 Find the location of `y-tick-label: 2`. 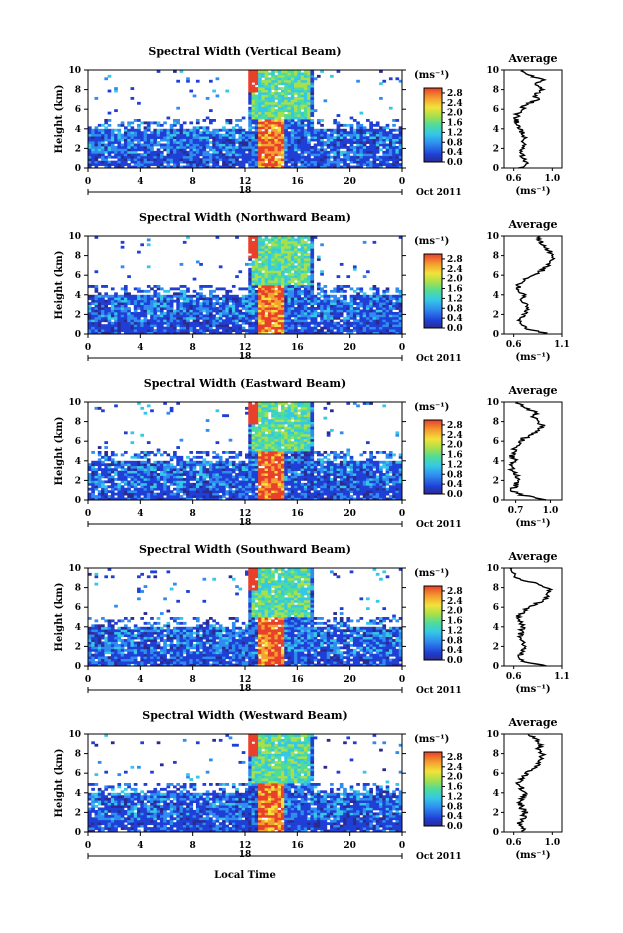

y-tick-label: 2 is located at coordinates (78, 149).